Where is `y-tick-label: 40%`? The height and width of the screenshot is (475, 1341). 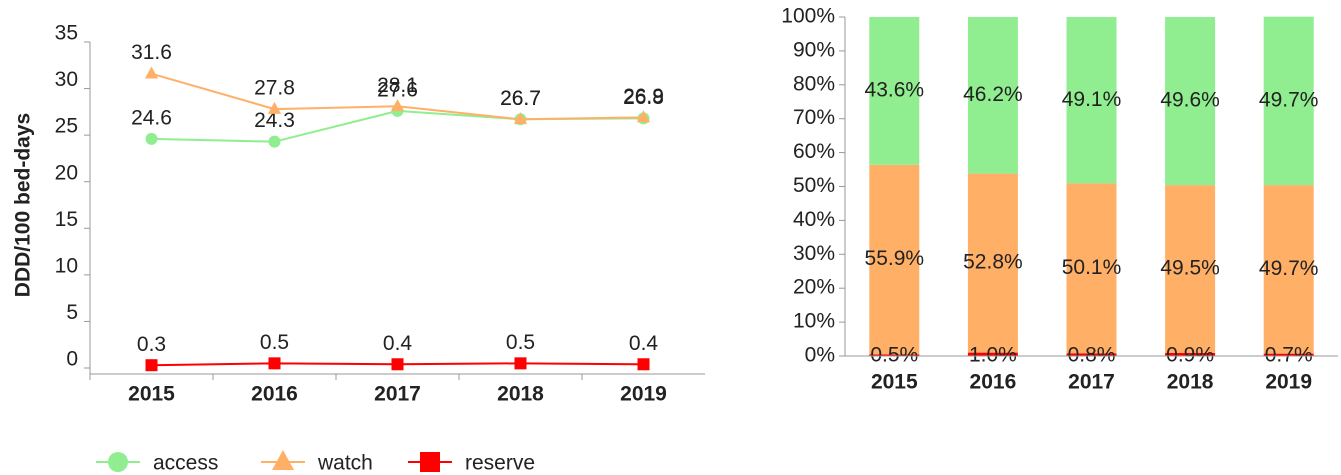 y-tick-label: 40% is located at coordinates (814, 219).